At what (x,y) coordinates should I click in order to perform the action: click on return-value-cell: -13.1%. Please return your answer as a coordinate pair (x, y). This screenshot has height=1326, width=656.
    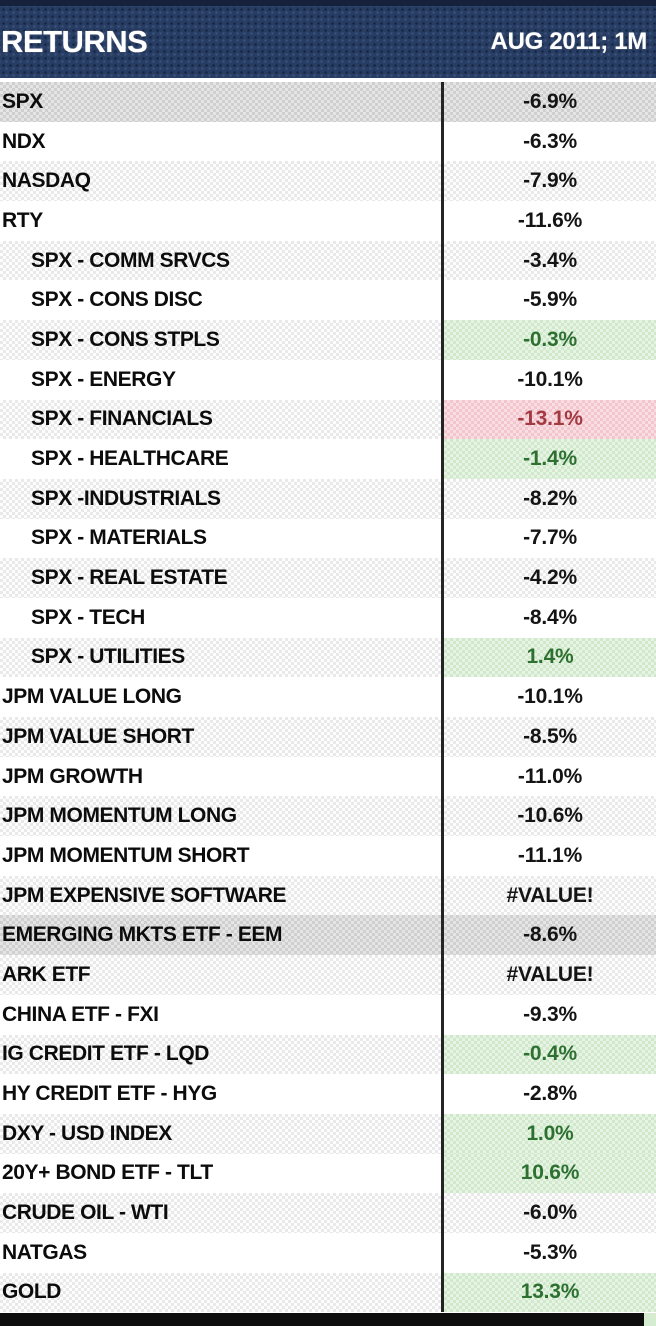
    Looking at the image, I should click on (548, 419).